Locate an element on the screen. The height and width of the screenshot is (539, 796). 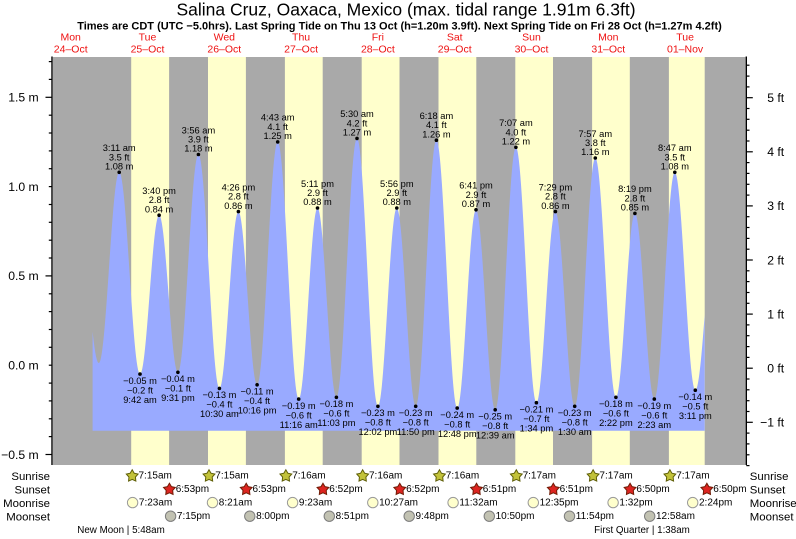
svg-text: 9:48pm is located at coordinates (432, 516).